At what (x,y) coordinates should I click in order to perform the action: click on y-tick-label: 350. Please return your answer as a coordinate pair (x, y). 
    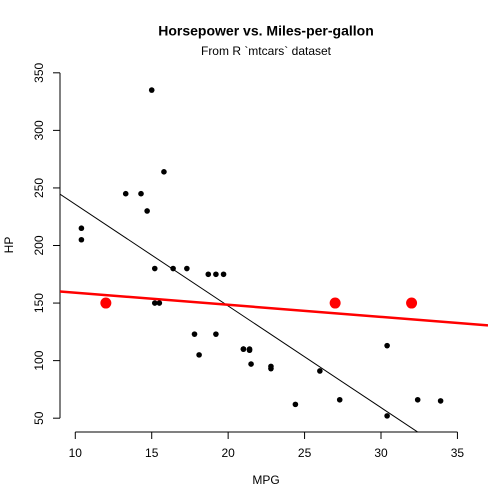
    Looking at the image, I should click on (39, 72).